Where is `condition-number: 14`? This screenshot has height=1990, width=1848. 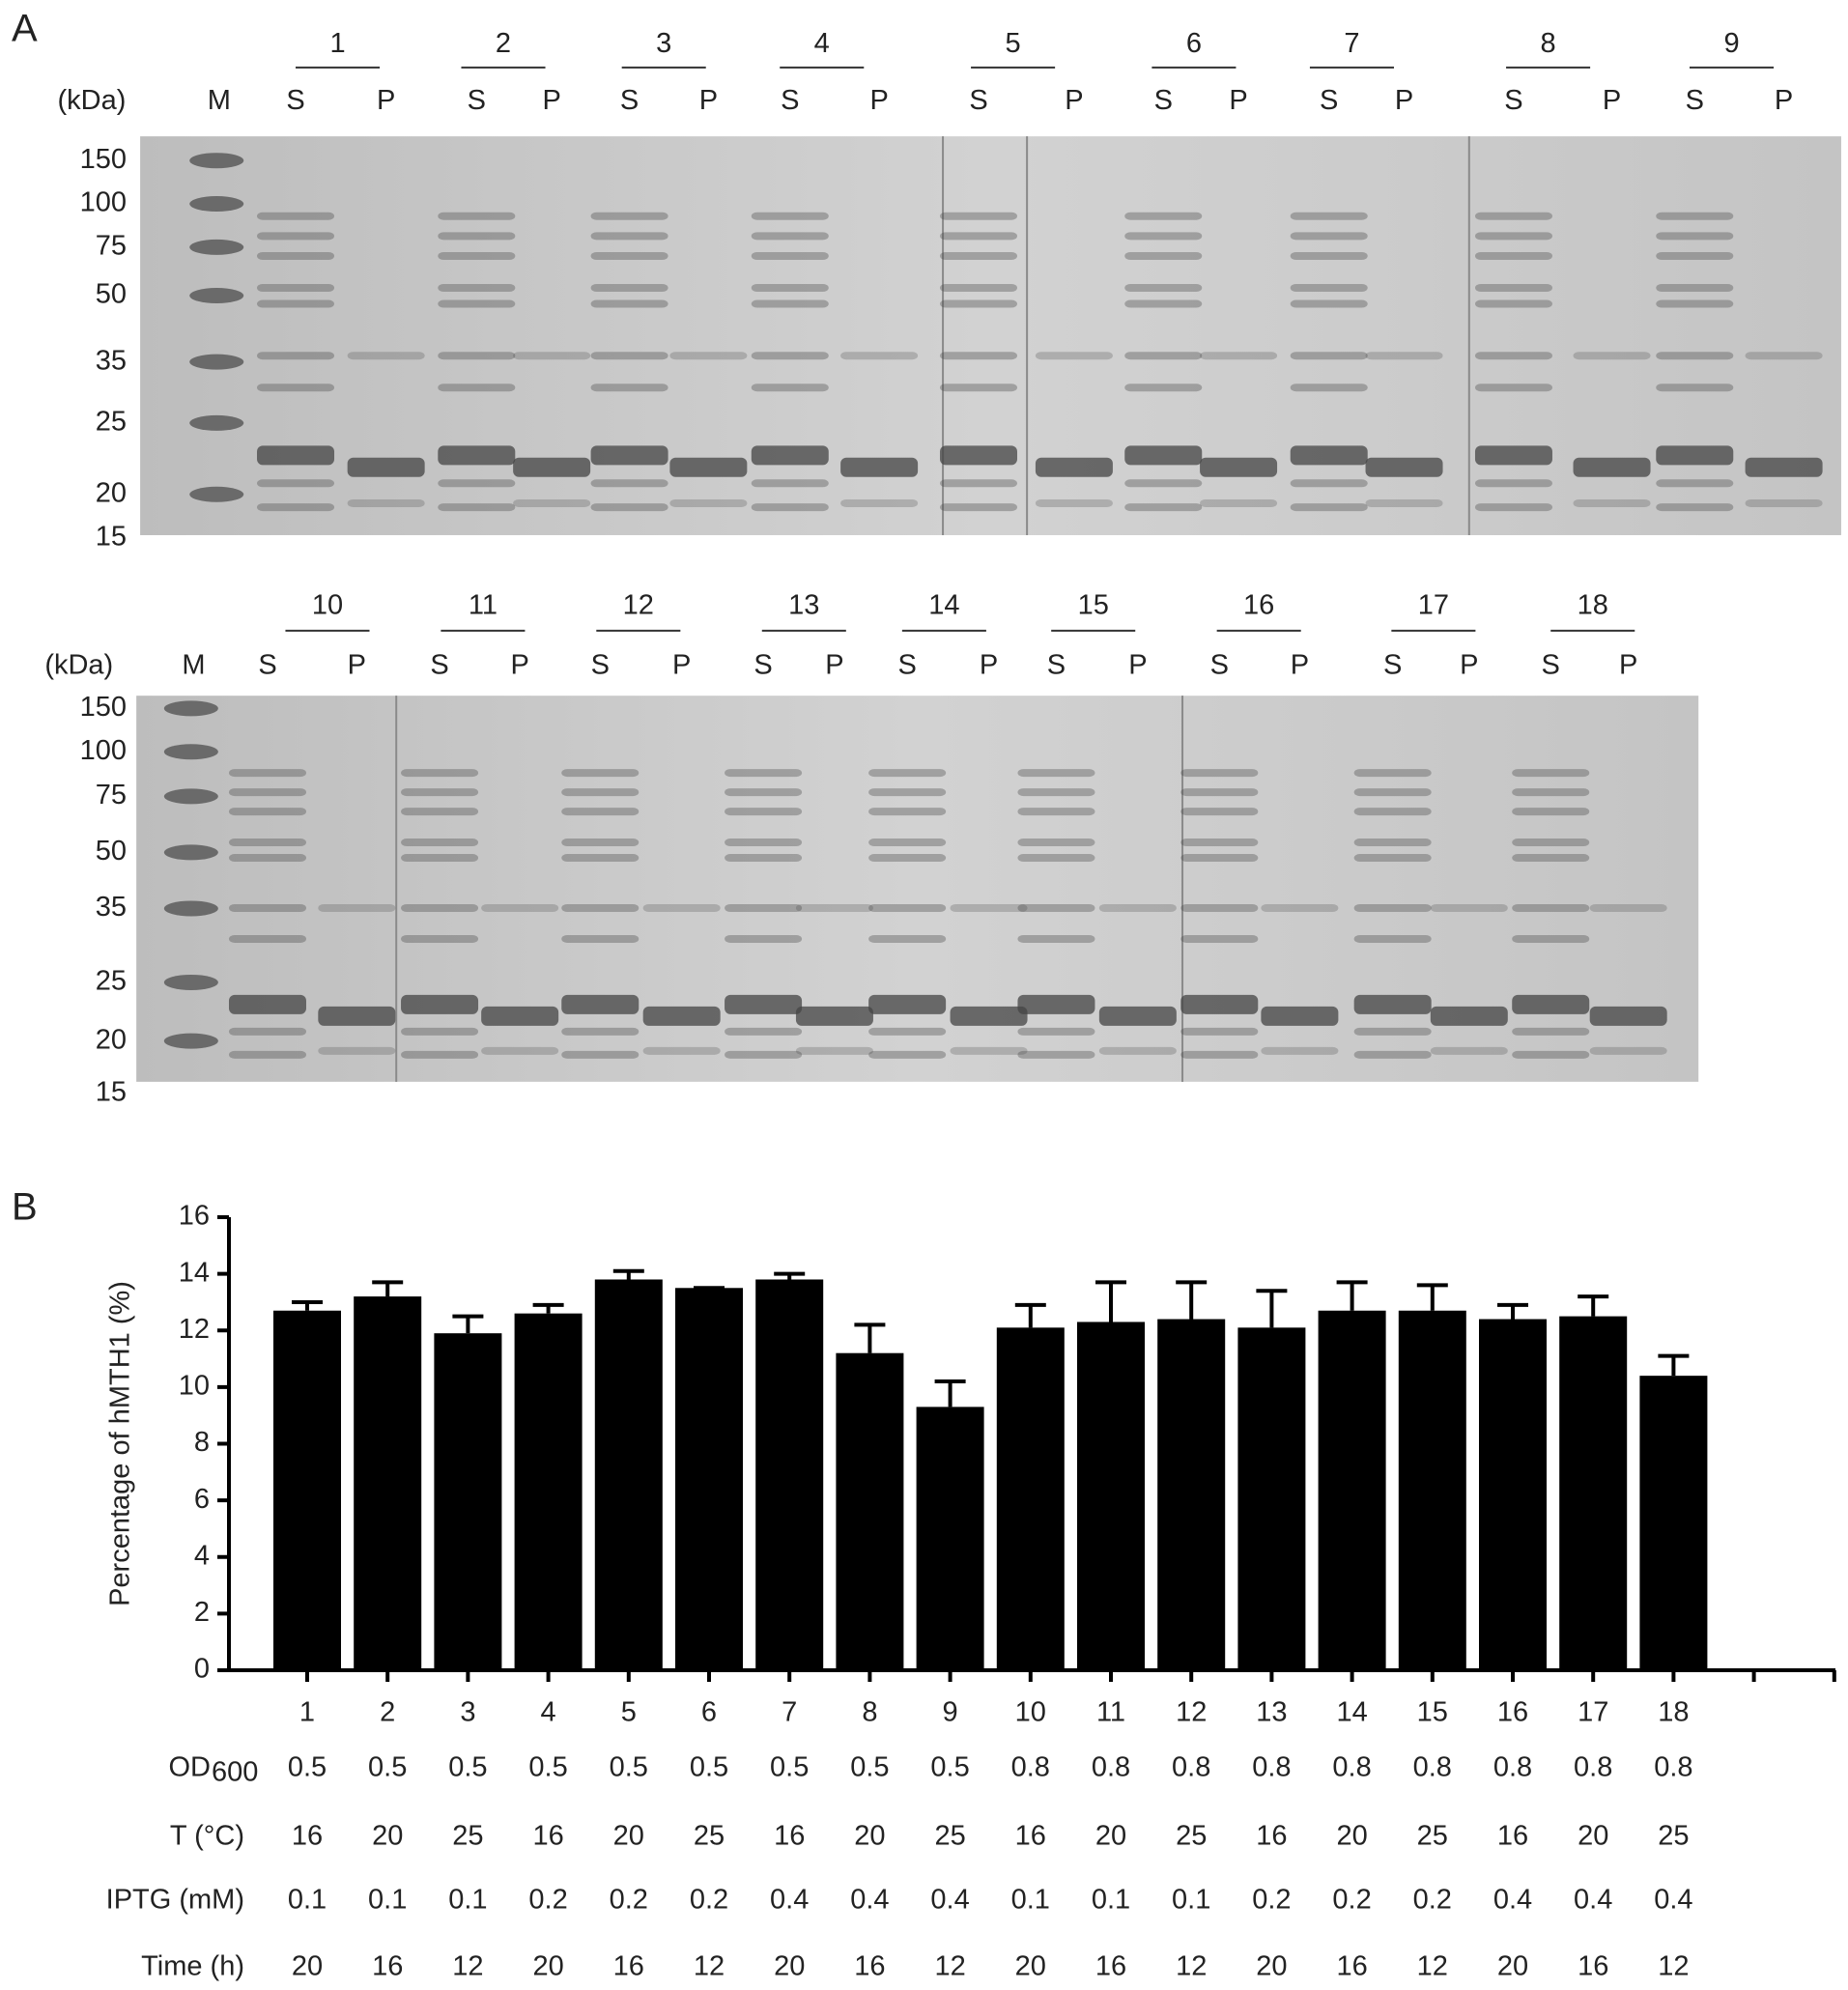 condition-number: 14 is located at coordinates (943, 605).